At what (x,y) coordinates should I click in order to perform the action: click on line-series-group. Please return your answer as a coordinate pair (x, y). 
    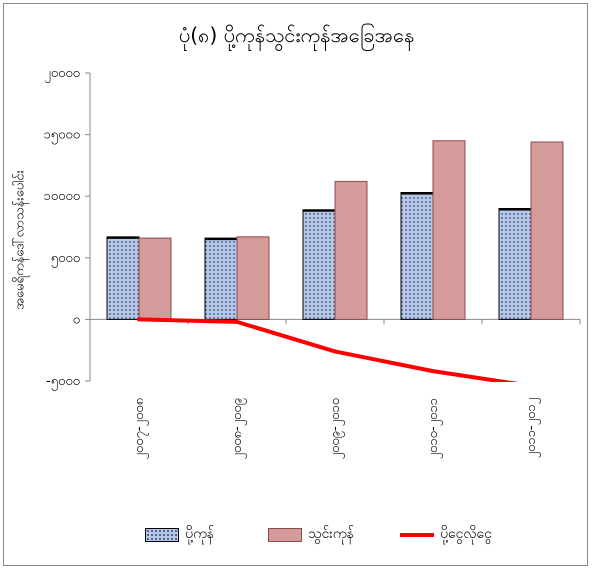
    Looking at the image, I should click on (328, 349).